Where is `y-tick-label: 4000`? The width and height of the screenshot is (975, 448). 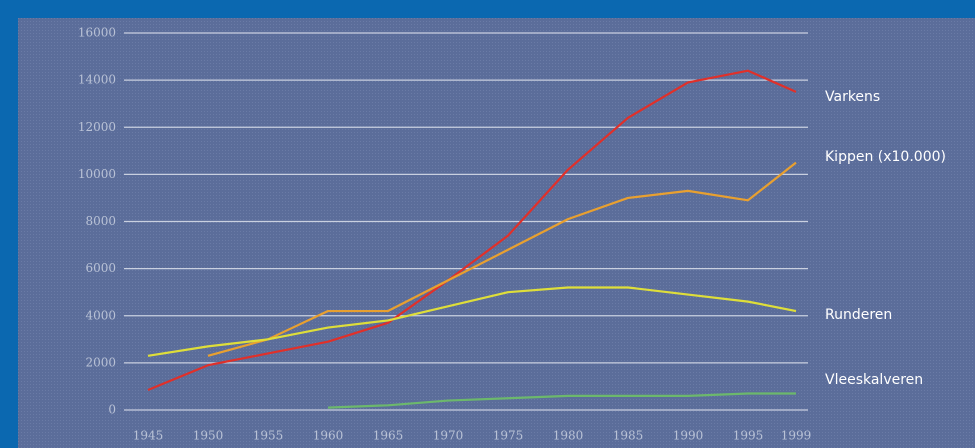
y-tick-label: 4000 is located at coordinates (100, 315).